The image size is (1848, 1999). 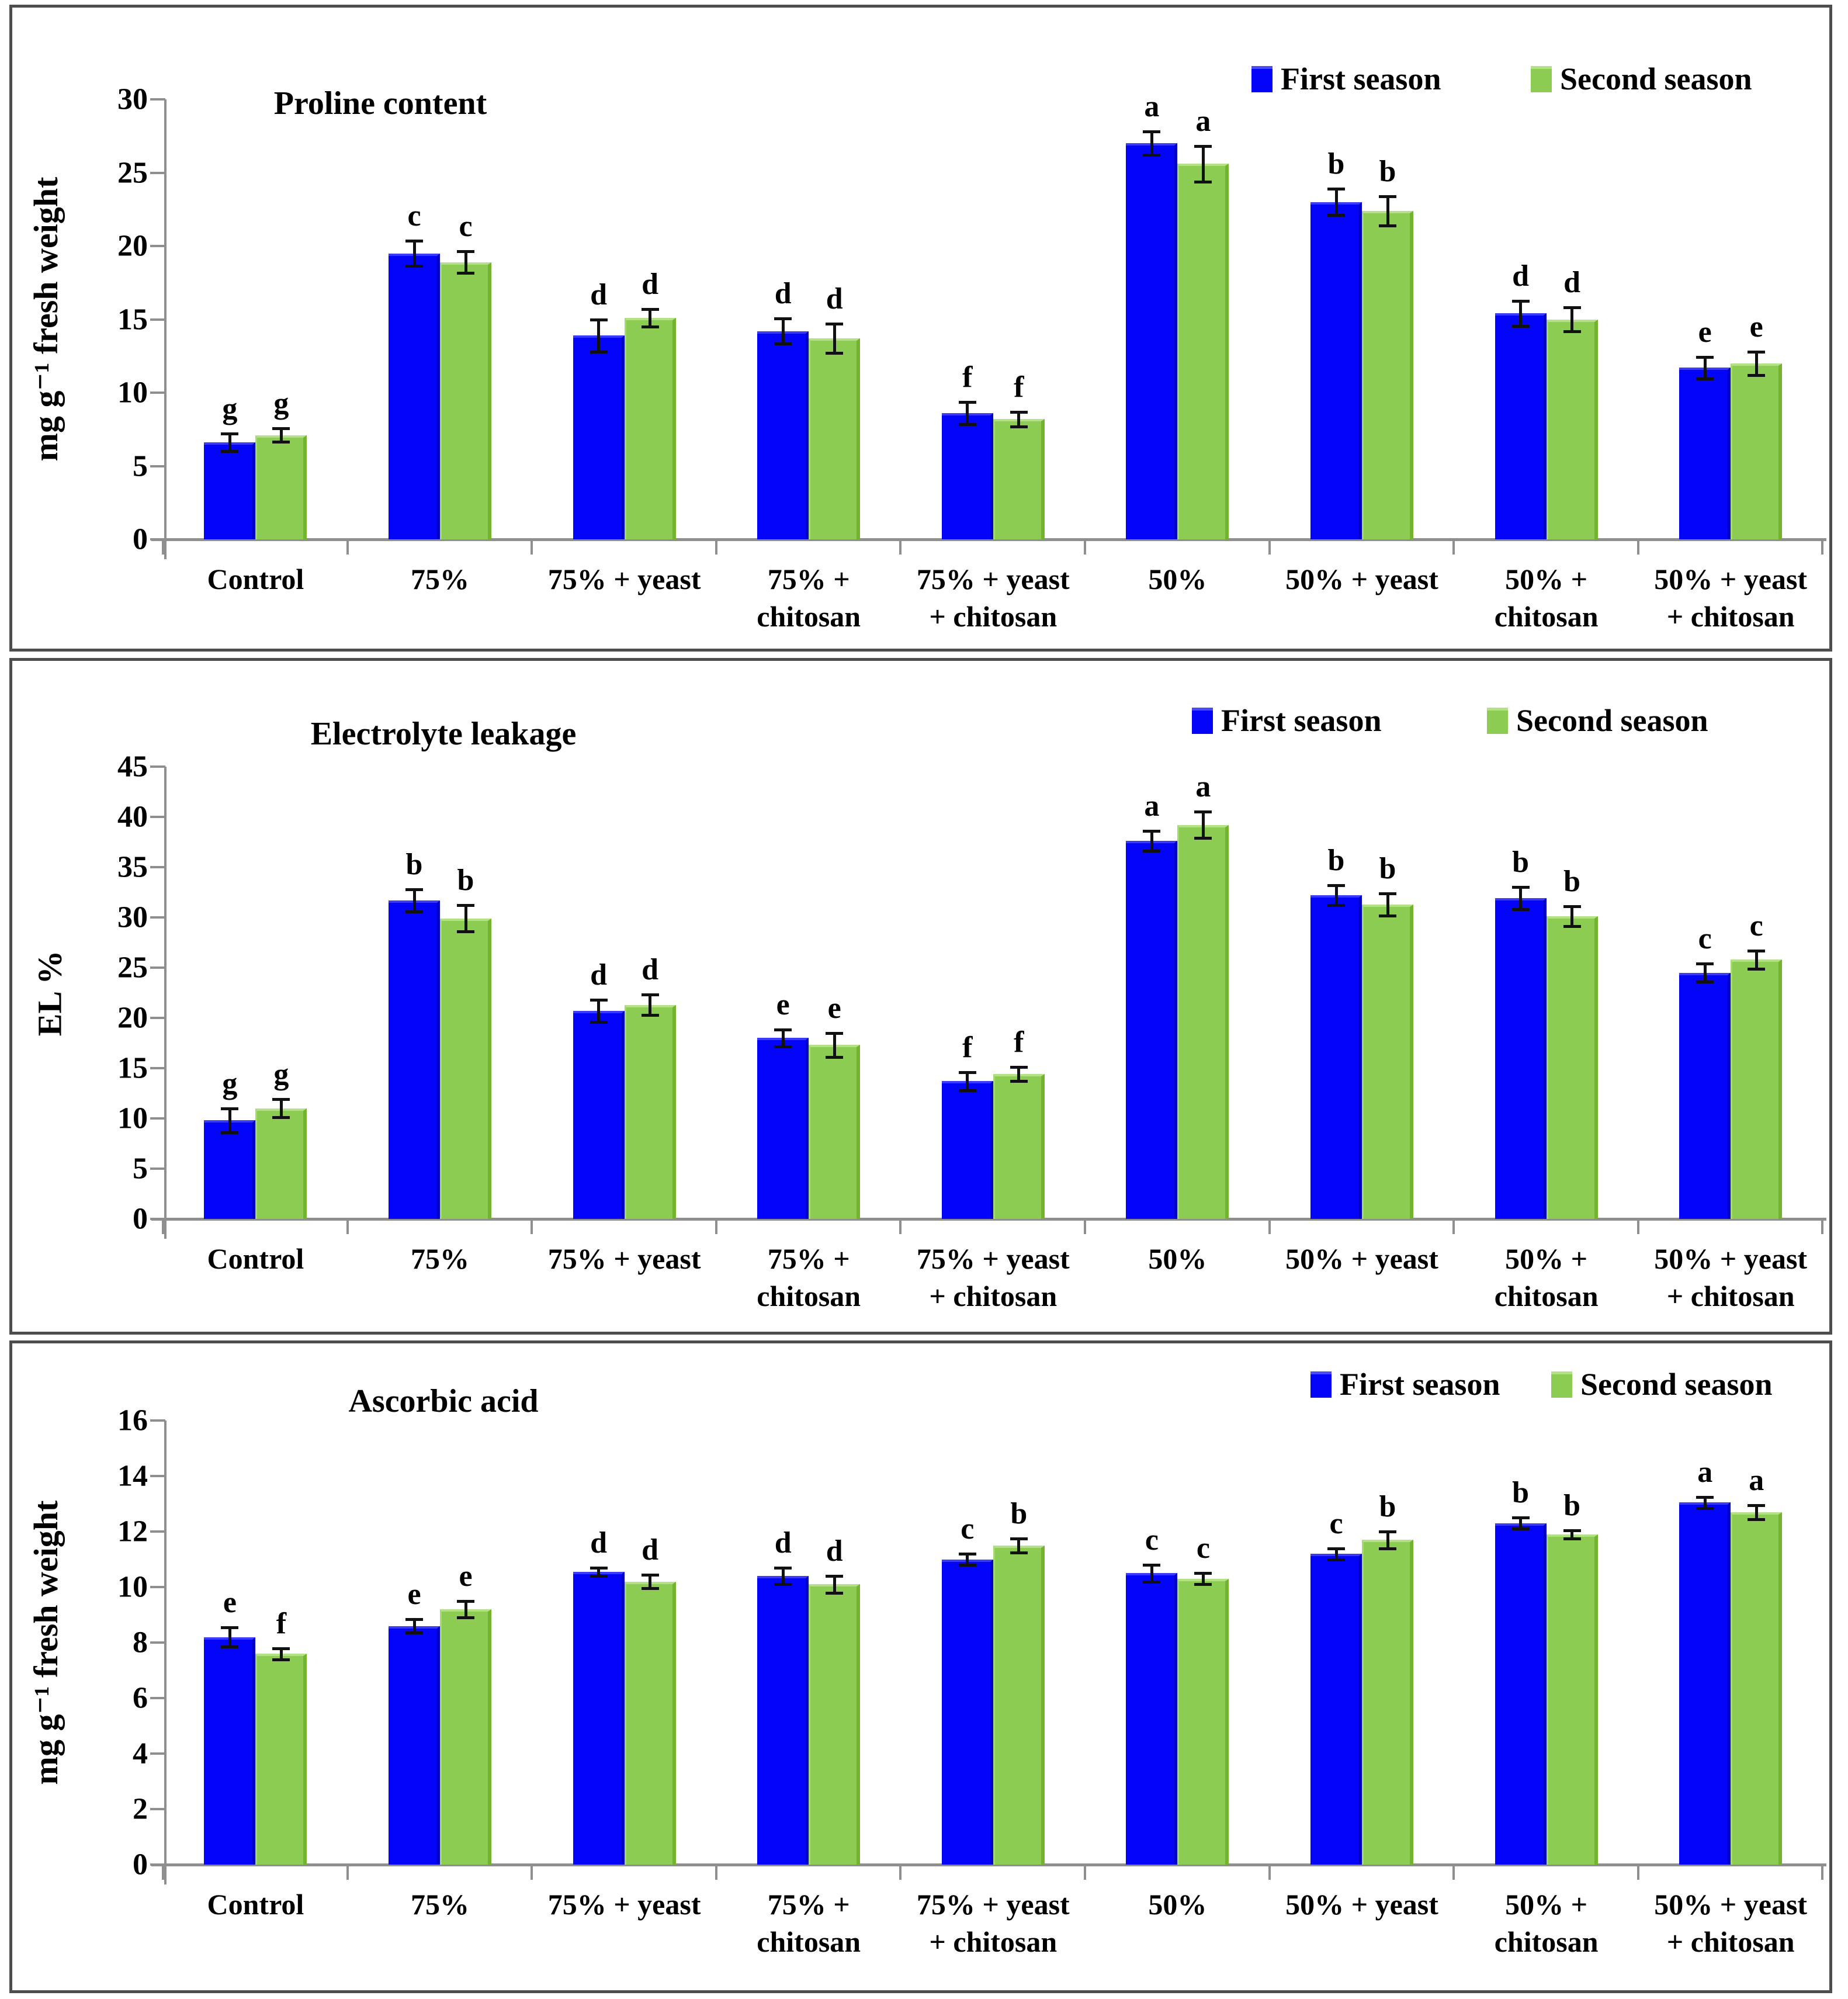 I want to click on significance-letter: c, so click(x=1756, y=926).